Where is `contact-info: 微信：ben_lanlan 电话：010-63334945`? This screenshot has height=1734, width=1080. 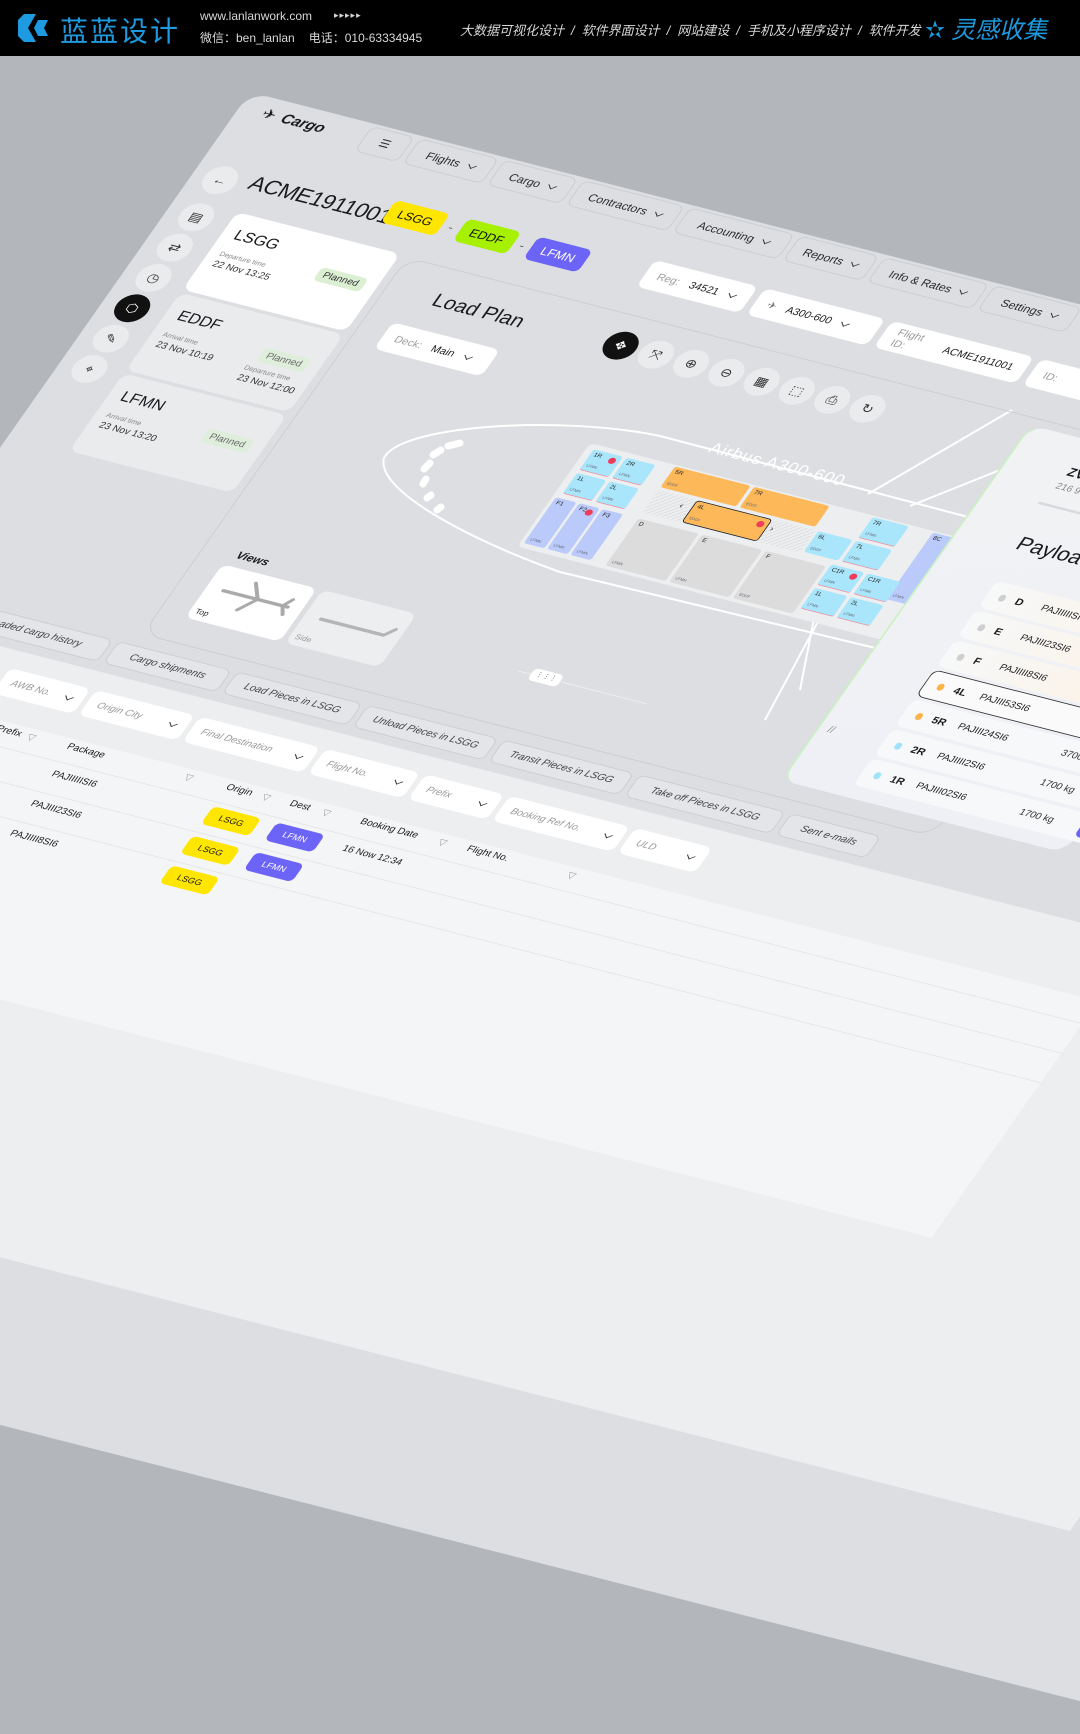 contact-info: 微信：ben_lanlan 电话：010-63334945 is located at coordinates (318, 37).